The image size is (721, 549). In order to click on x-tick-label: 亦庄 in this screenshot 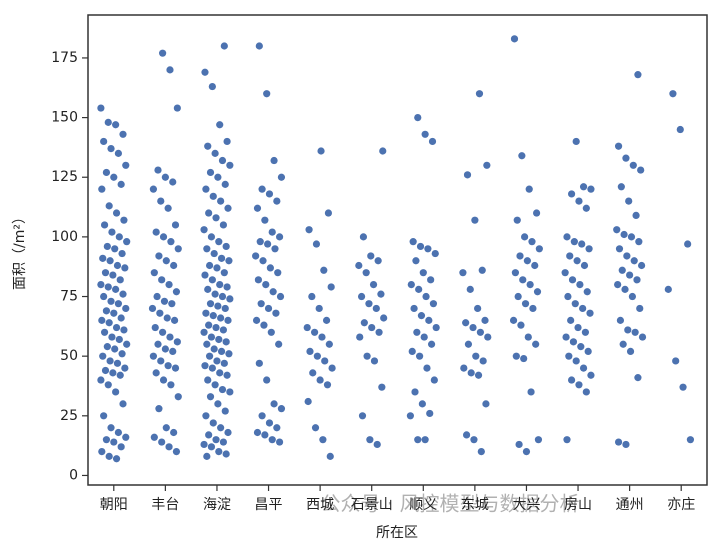, I will do `click(681, 504)`.